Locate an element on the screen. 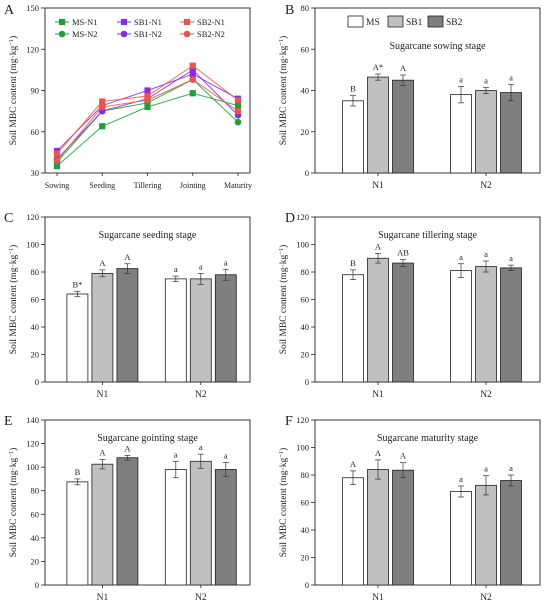 The image size is (550, 604). panel-a-point-sb1-n1 is located at coordinates (147, 90).